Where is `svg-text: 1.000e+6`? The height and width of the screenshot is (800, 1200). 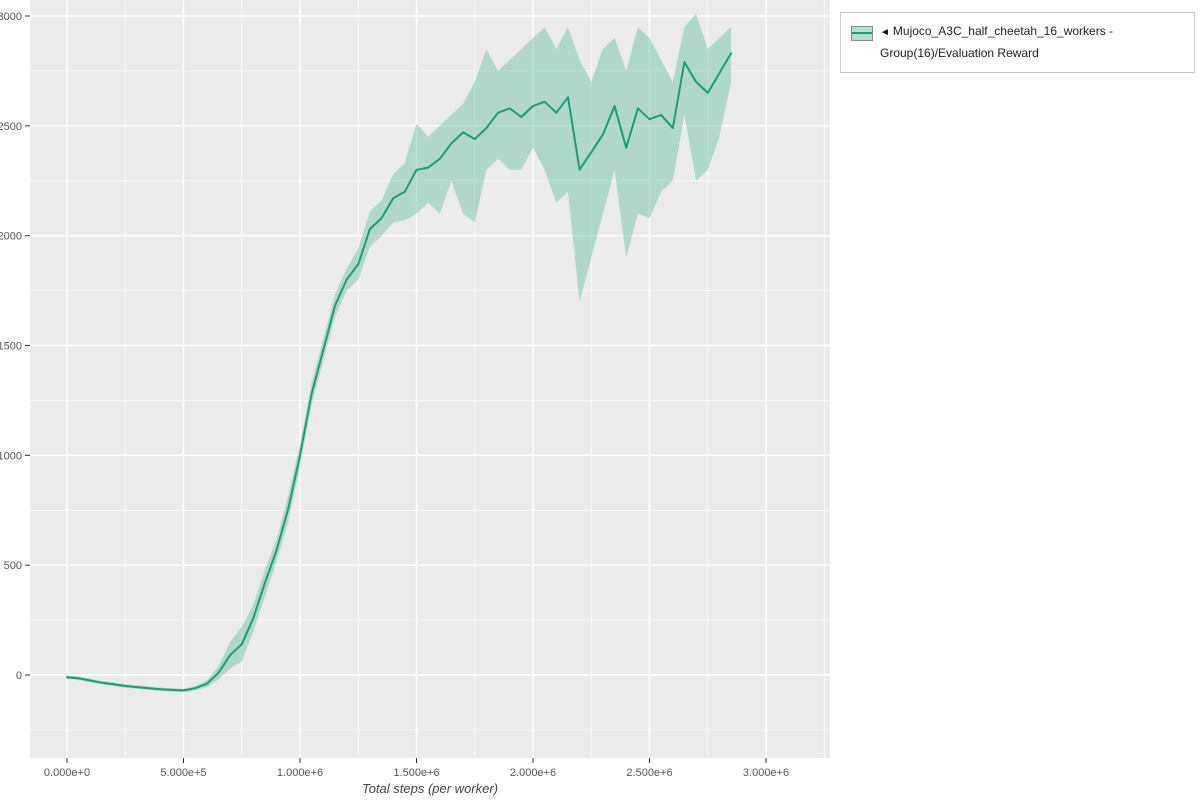 svg-text: 1.000e+6 is located at coordinates (300, 773).